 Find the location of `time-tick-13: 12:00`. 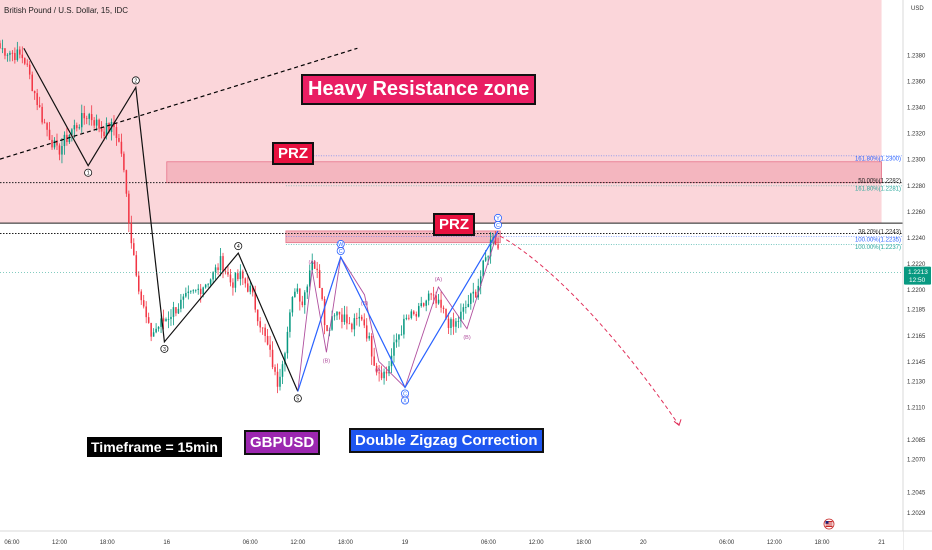

time-tick-13: 12:00 is located at coordinates (775, 543).